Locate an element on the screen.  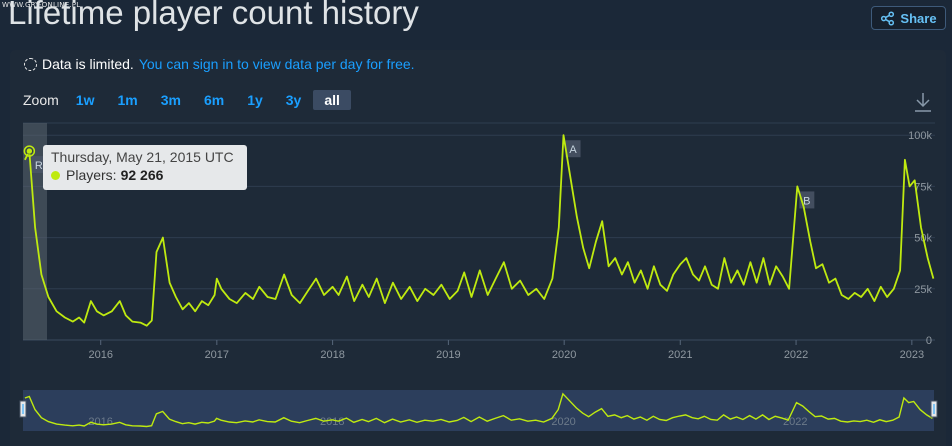
navigator-label: 2020 is located at coordinates (563, 422).